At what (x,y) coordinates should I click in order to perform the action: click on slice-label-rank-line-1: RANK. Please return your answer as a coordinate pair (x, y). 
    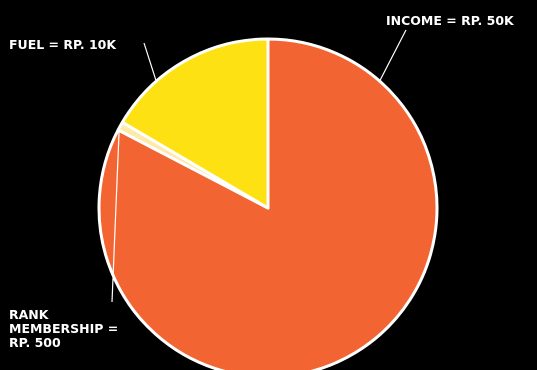
    Looking at the image, I should click on (29, 314).